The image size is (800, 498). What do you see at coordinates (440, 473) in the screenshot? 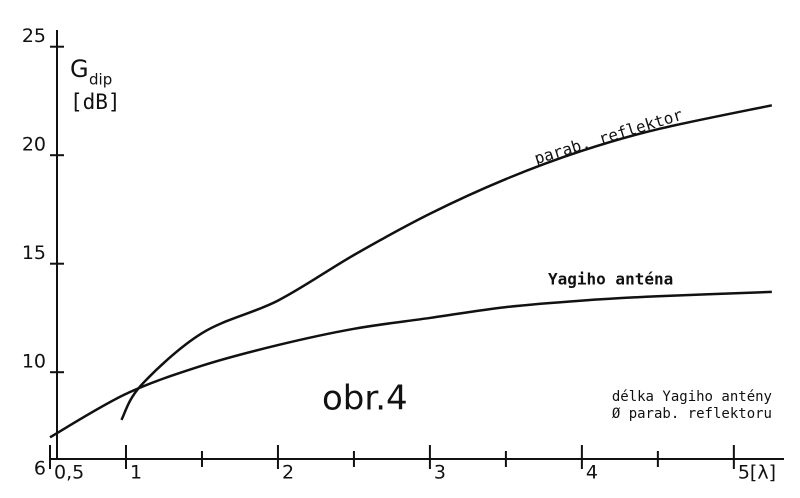
I see `x-tick-label: 3` at bounding box center [440, 473].